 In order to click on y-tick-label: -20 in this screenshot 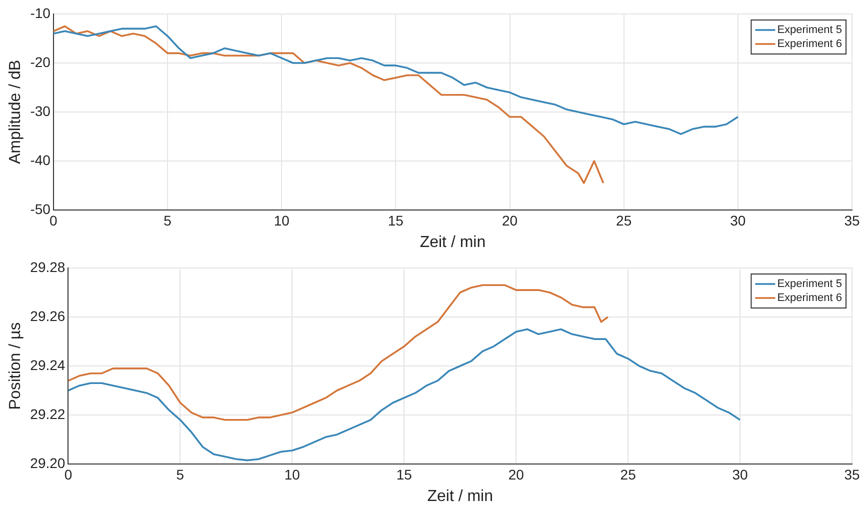, I will do `click(40, 62)`.